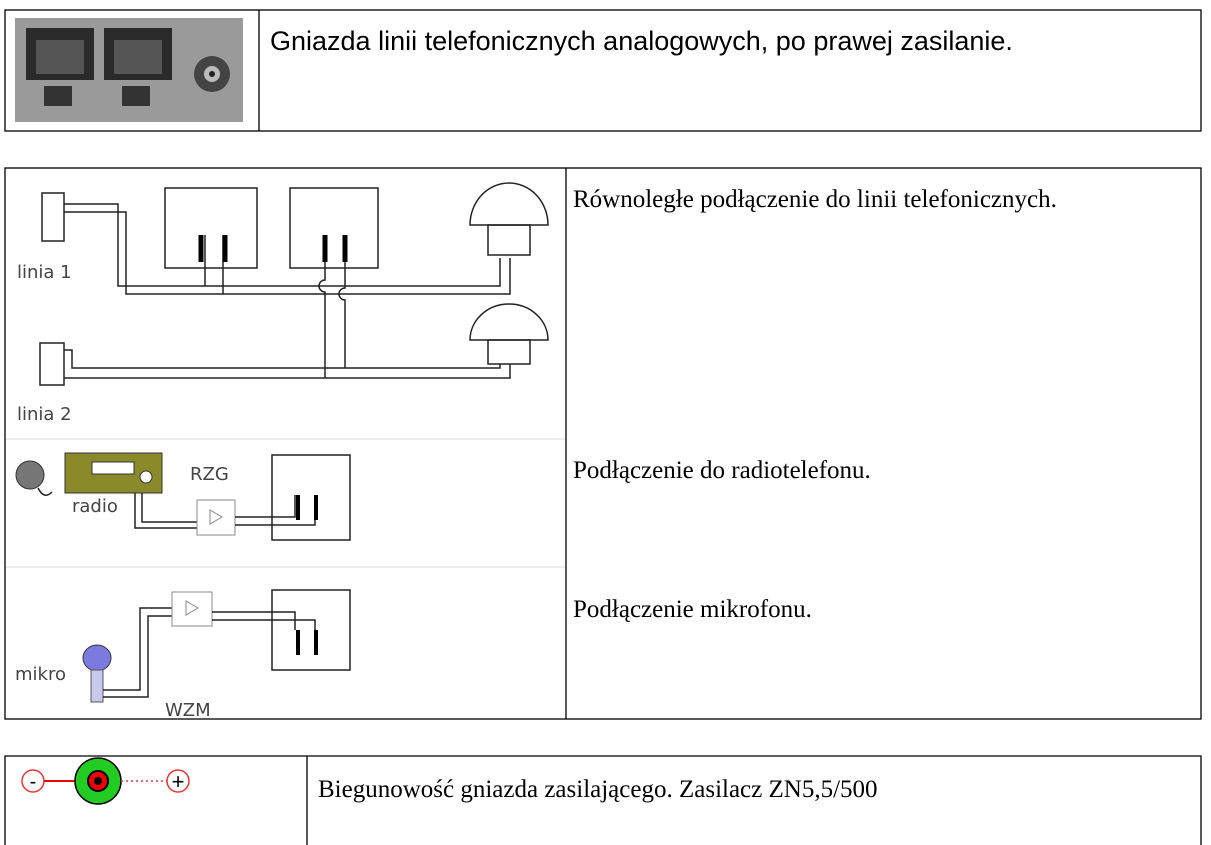 The image size is (1211, 845). I want to click on diagram-label: WZM, so click(188, 710).